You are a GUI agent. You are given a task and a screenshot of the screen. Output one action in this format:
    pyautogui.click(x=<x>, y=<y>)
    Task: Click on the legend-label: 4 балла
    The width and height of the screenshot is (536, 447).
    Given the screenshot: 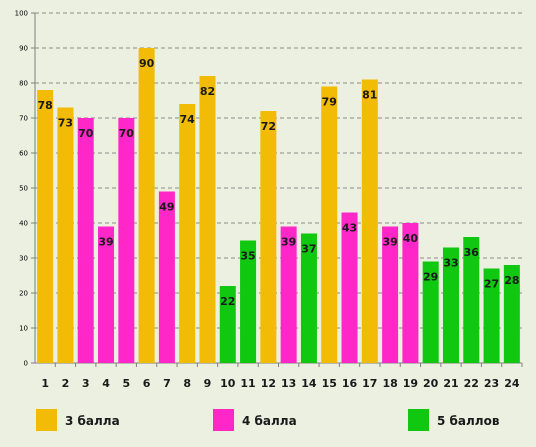 What is the action you would take?
    pyautogui.click(x=269, y=421)
    